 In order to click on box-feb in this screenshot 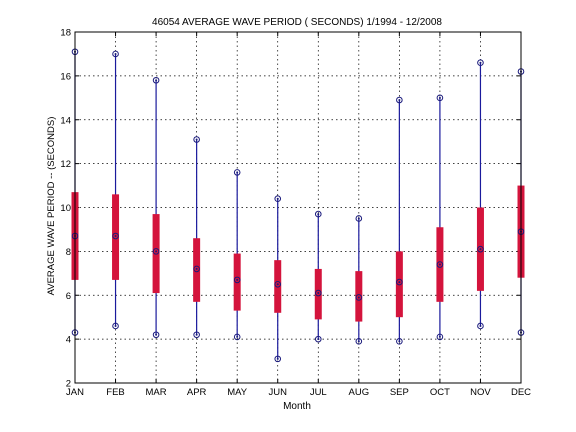, I will do `click(116, 237)`.